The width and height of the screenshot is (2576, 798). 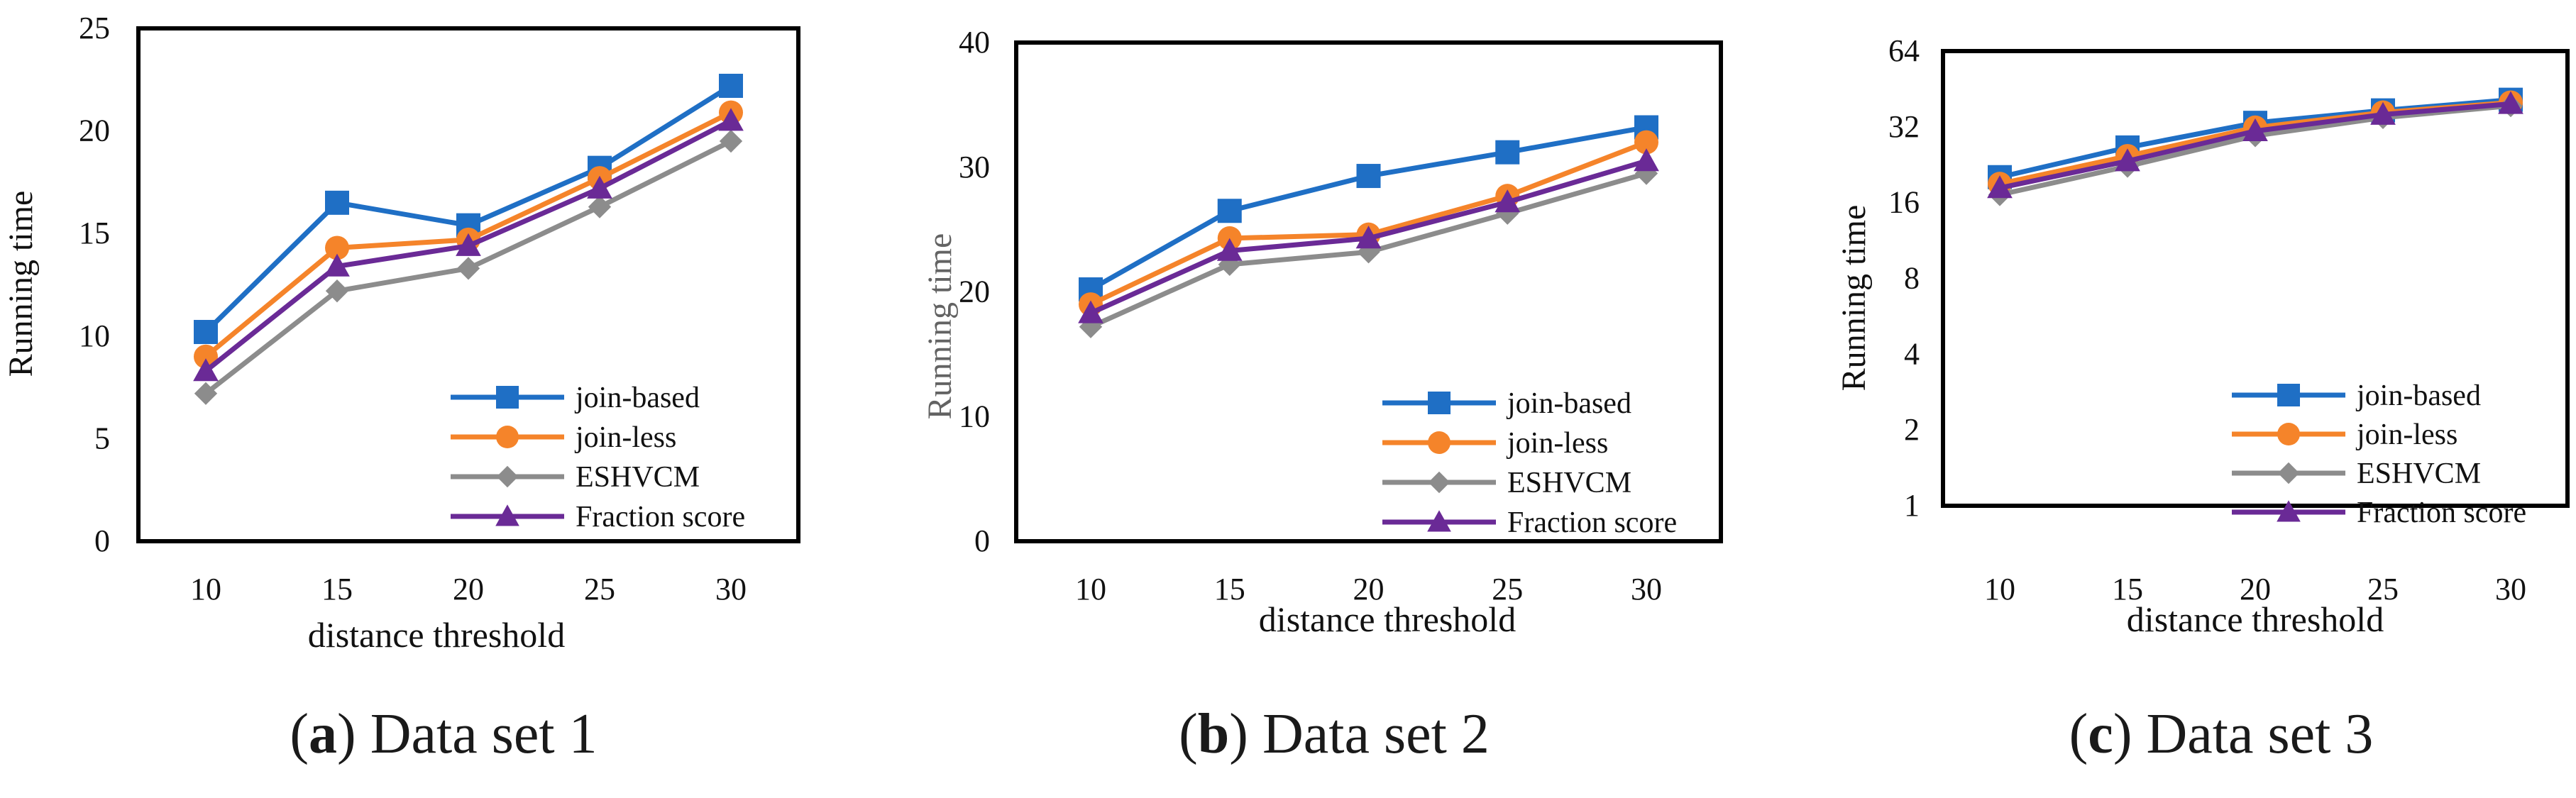 What do you see at coordinates (2100, 734) in the screenshot?
I see `caption-c-letter: c` at bounding box center [2100, 734].